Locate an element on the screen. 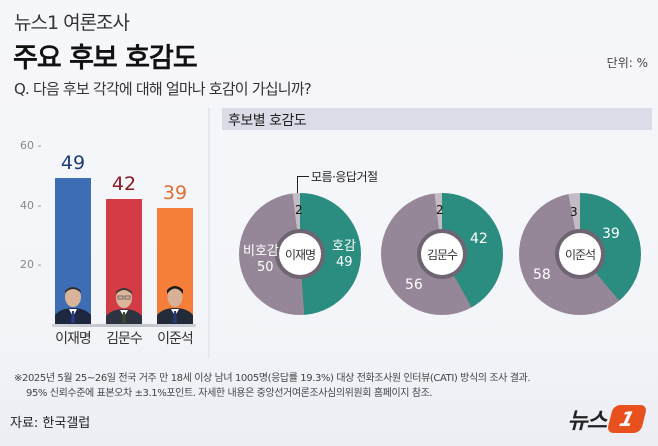 The height and width of the screenshot is (446, 658). photo-lee-jaemyung is located at coordinates (73, 304).